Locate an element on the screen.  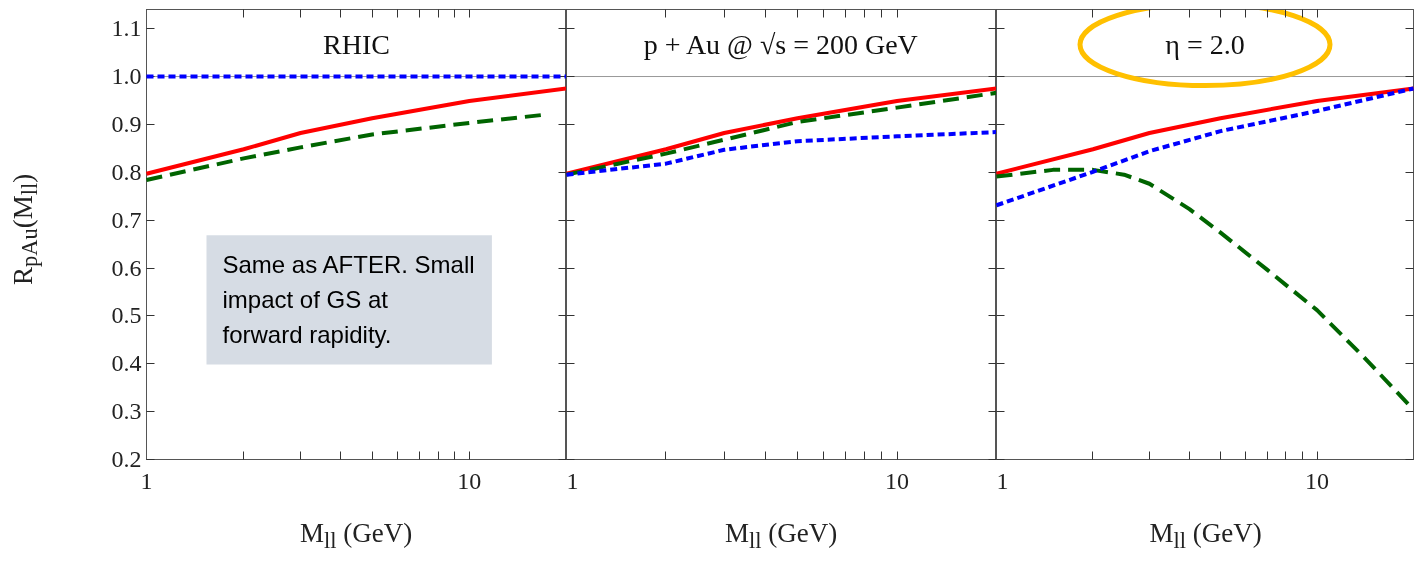
y-tick-label: 0.5 is located at coordinates (126, 315).